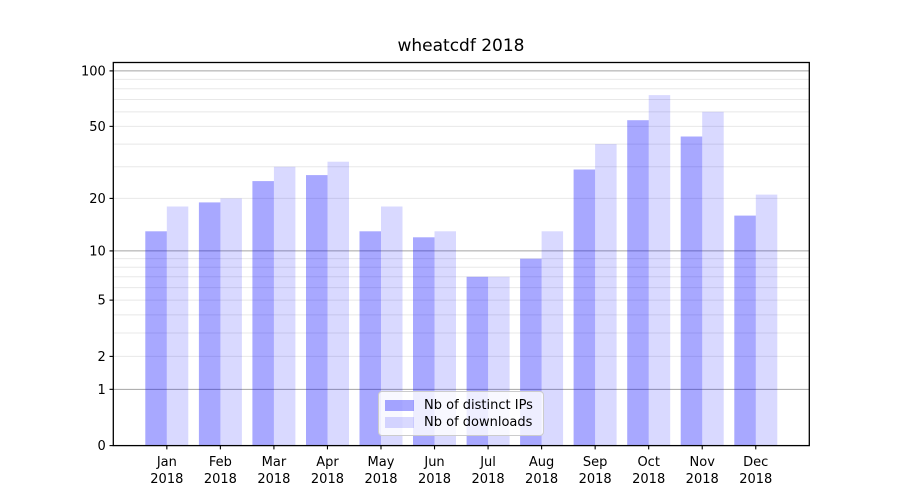 This screenshot has width=900, height=500. Describe the element at coordinates (380, 479) in the screenshot. I see `x-tick-label-year-May: 2018` at that location.